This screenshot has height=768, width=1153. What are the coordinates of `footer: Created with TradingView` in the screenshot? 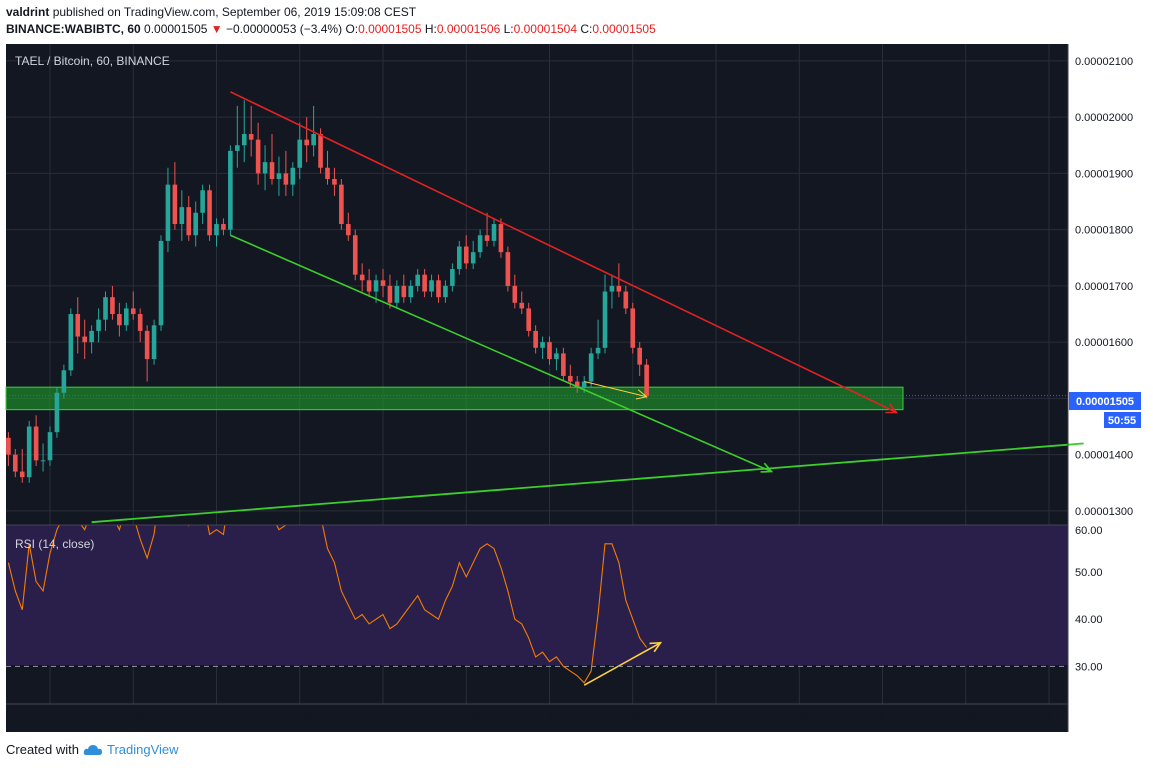 It's located at (92, 749).